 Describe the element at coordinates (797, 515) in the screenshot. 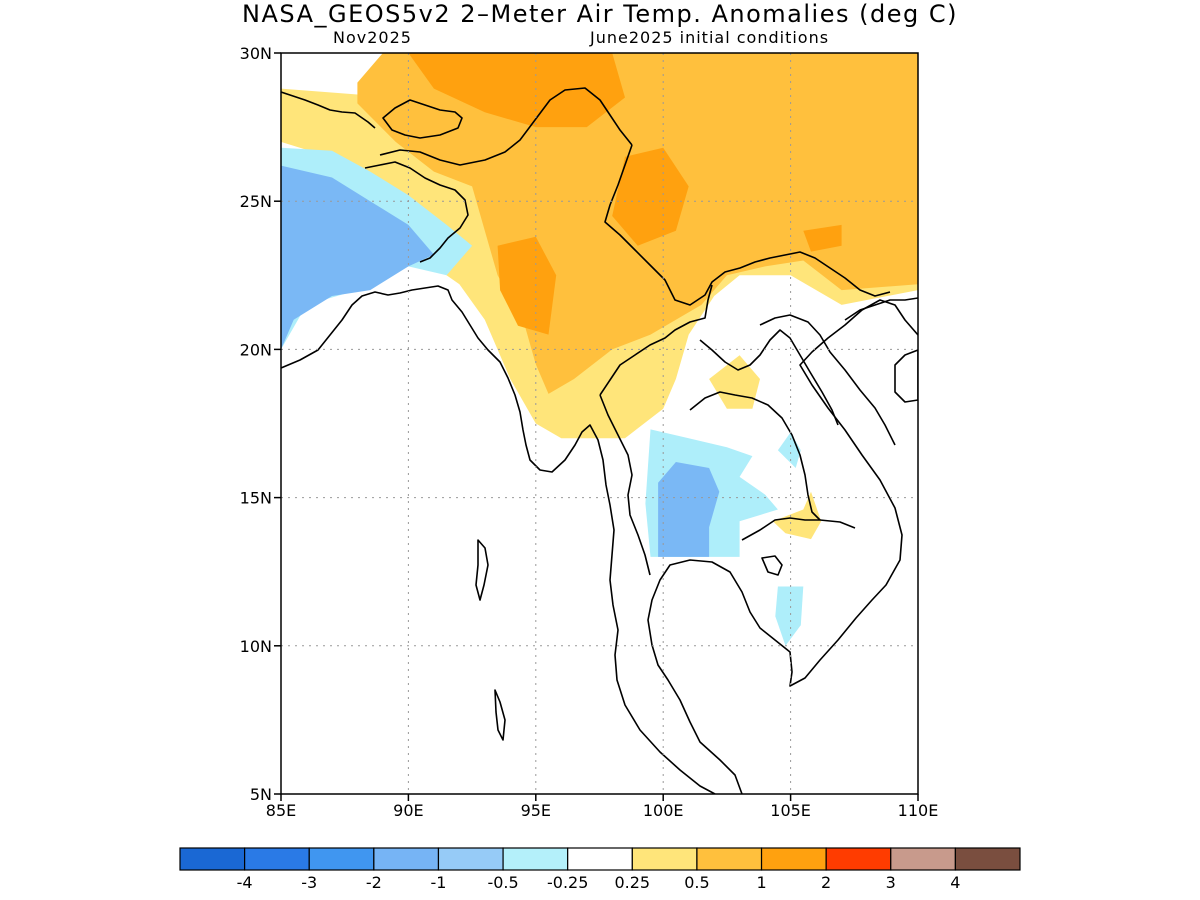

I see `anomaly-region-warm-cambodia-yellow` at that location.